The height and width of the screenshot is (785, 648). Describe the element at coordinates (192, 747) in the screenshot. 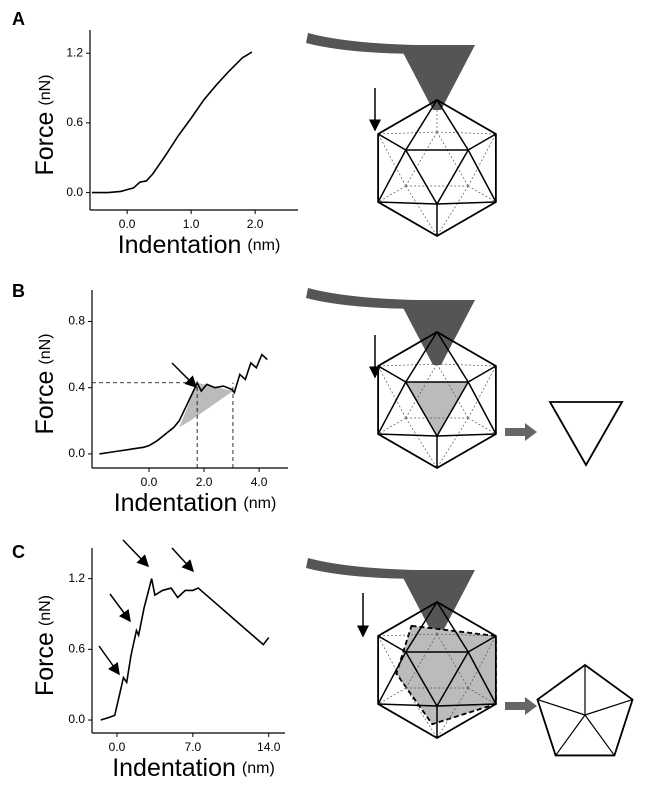

I see `x-tick-label: 7.0` at that location.